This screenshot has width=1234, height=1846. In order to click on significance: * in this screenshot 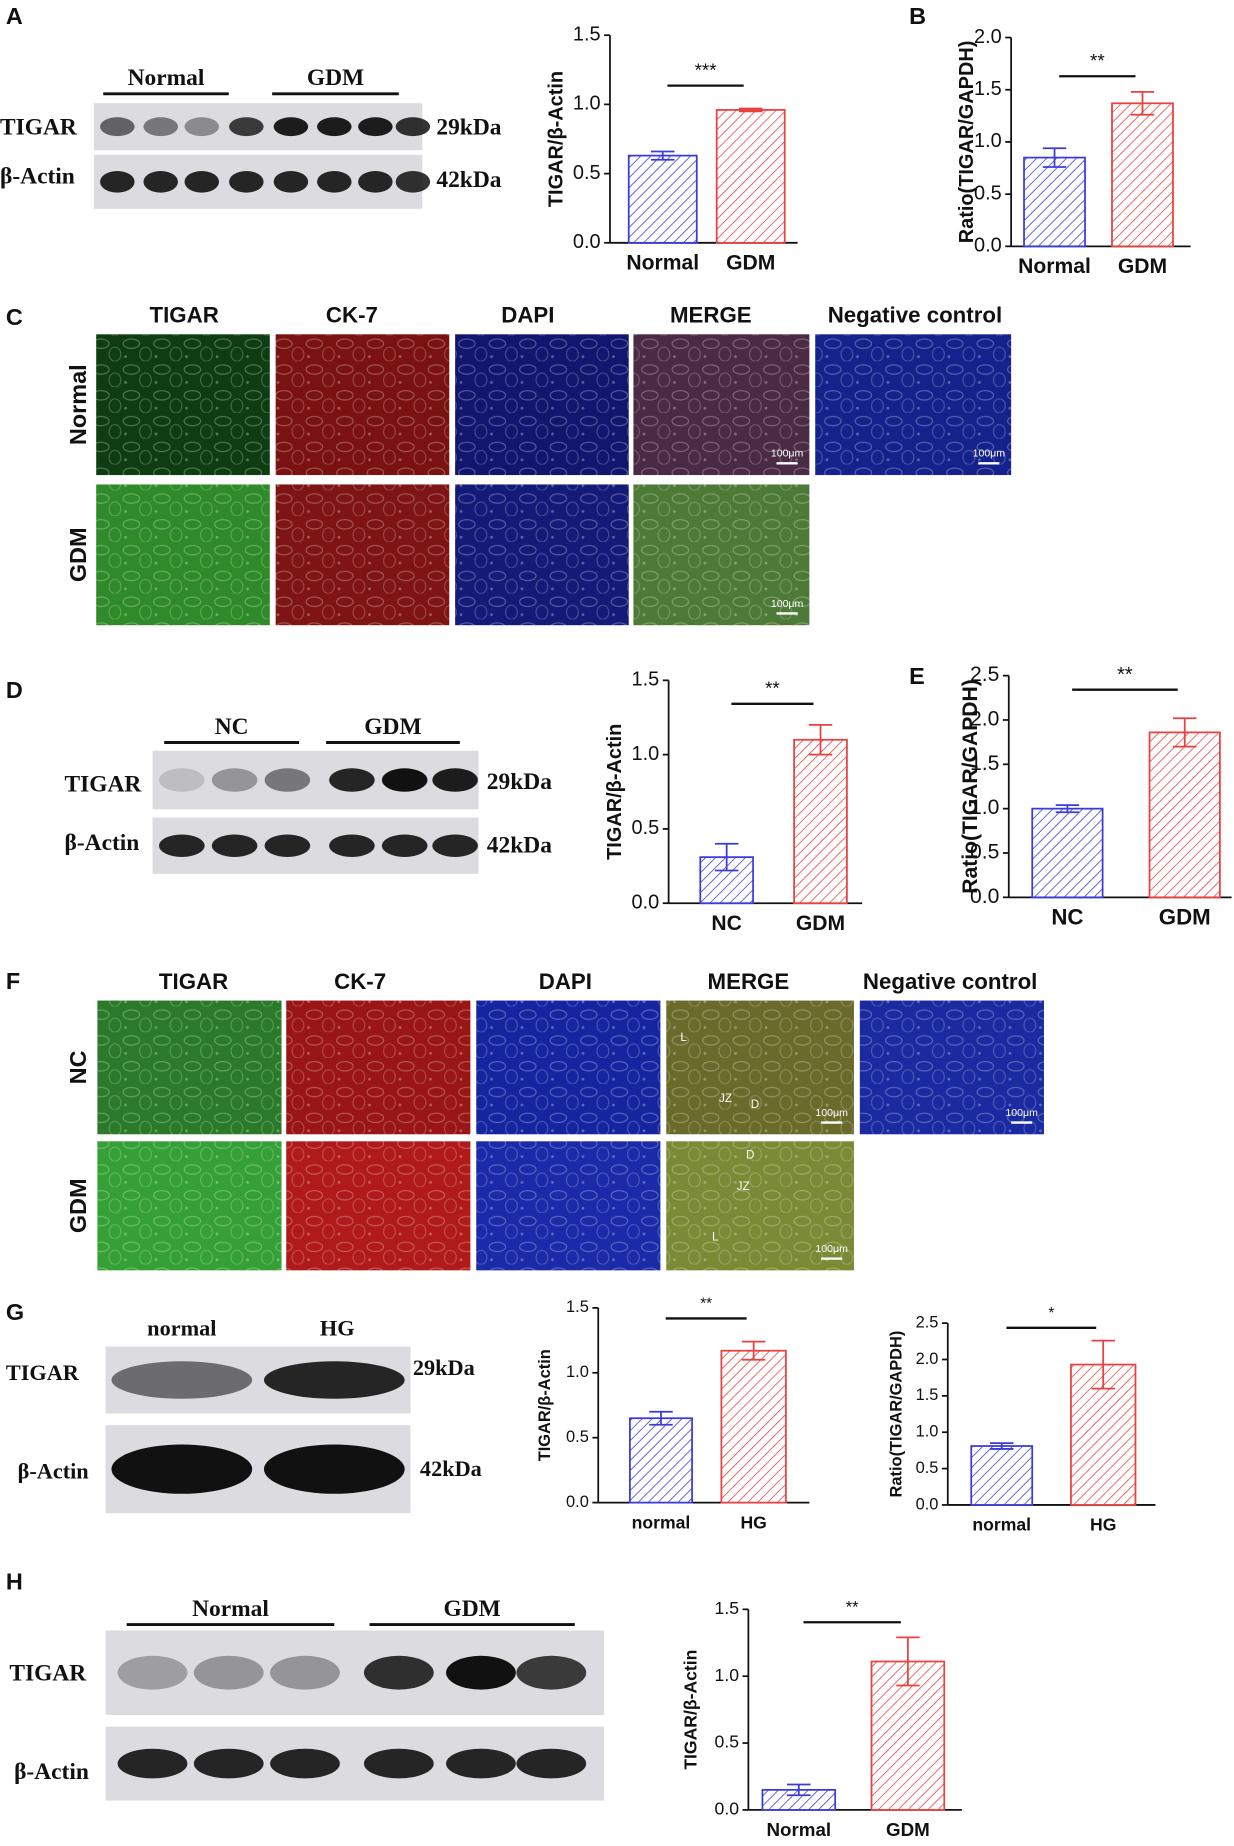, I will do `click(1051, 1313)`.